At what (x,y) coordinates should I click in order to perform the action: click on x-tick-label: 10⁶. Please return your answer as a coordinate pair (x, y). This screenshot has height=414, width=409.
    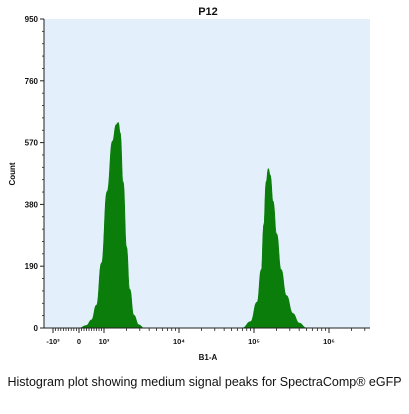
    Looking at the image, I should click on (329, 341).